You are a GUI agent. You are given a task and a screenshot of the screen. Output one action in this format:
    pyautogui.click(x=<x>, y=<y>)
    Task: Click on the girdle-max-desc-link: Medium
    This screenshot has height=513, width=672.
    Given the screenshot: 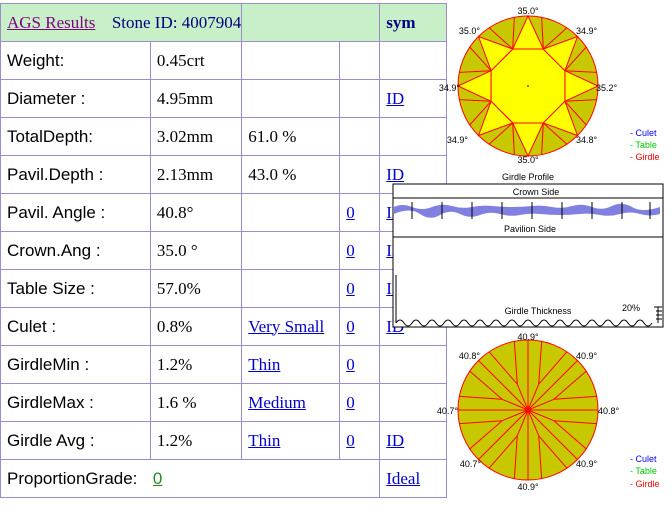 What is the action you would take?
    pyautogui.click(x=277, y=402)
    